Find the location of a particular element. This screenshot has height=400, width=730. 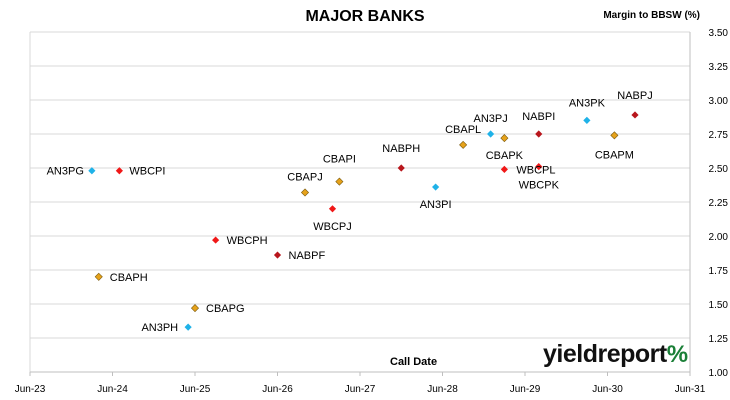

point-label-cbapi: CBAPI is located at coordinates (339, 160).